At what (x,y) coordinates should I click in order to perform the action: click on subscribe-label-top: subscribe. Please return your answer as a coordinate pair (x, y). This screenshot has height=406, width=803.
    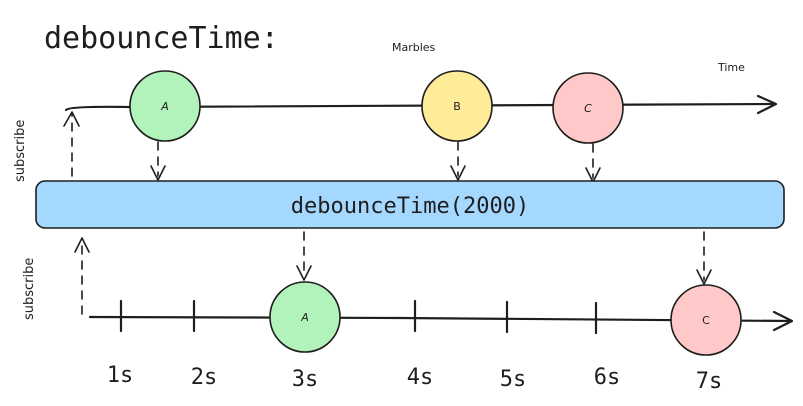
    Looking at the image, I should click on (20, 151).